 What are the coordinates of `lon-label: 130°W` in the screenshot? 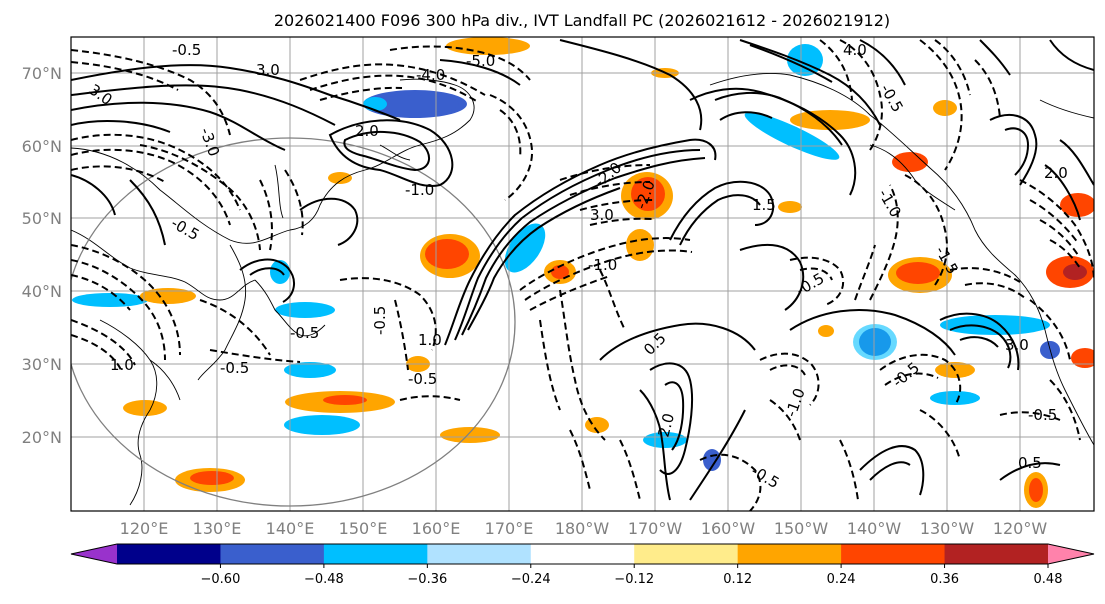 It's located at (947, 528).